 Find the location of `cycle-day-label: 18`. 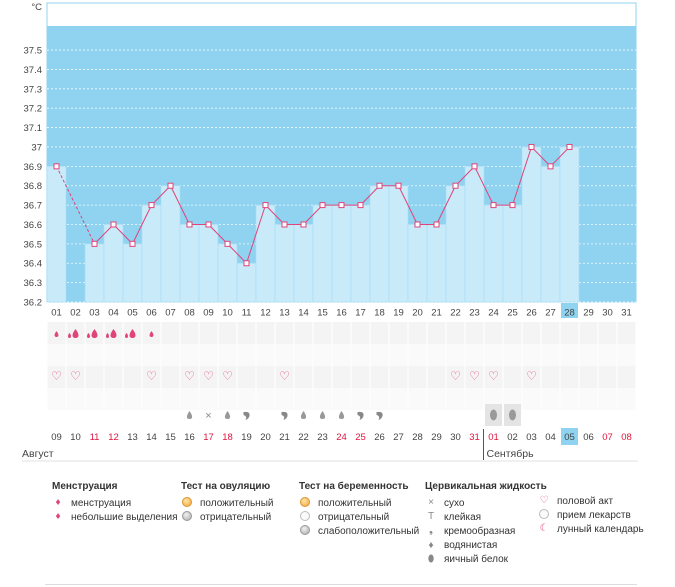

cycle-day-label: 18 is located at coordinates (379, 313).